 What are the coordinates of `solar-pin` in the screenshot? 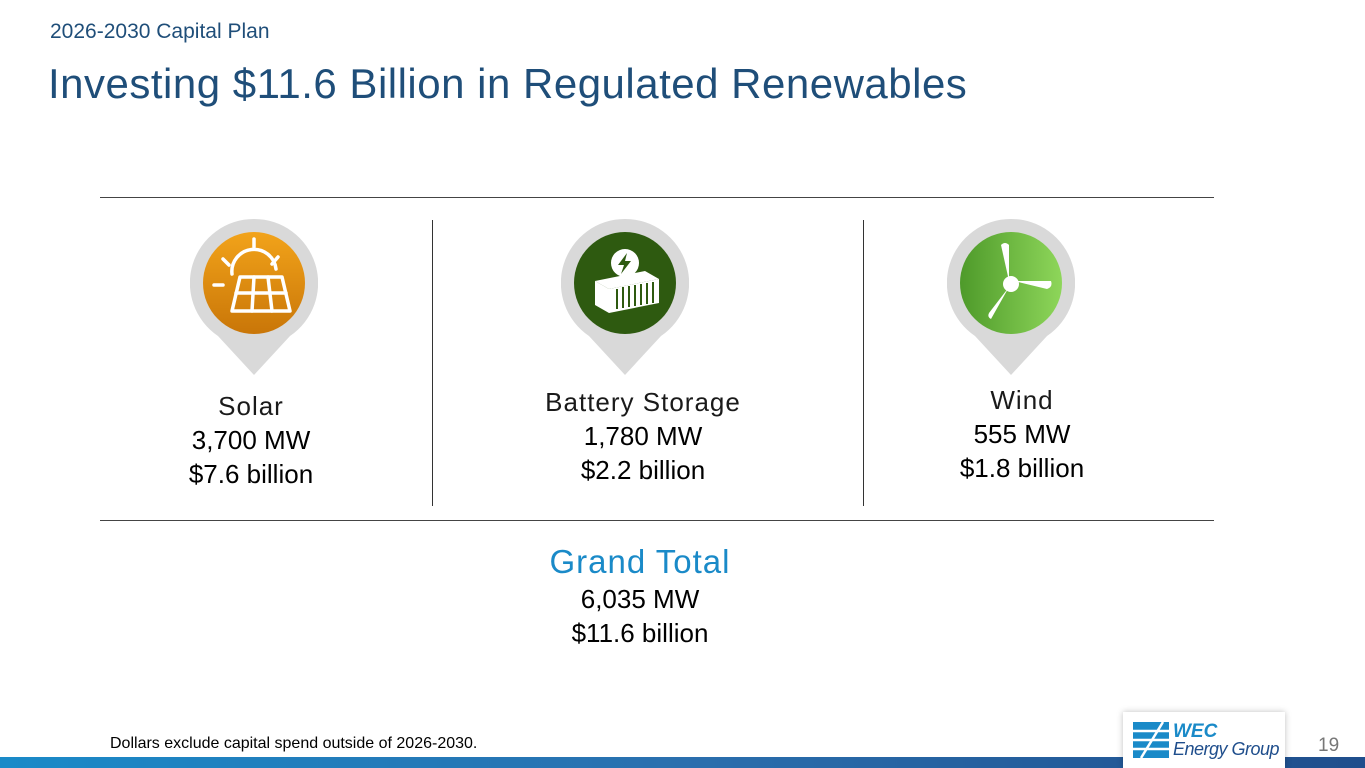 It's located at (254, 298).